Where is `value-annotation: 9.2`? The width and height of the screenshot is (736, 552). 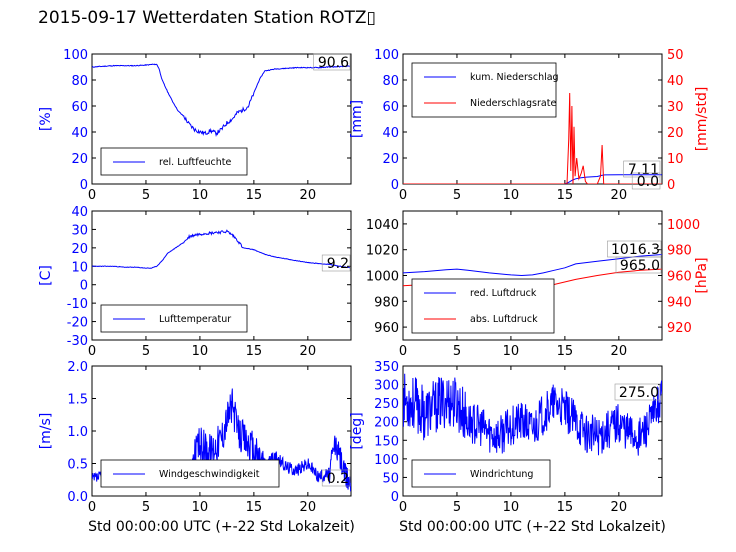
value-annotation: 9.2 is located at coordinates (336, 263).